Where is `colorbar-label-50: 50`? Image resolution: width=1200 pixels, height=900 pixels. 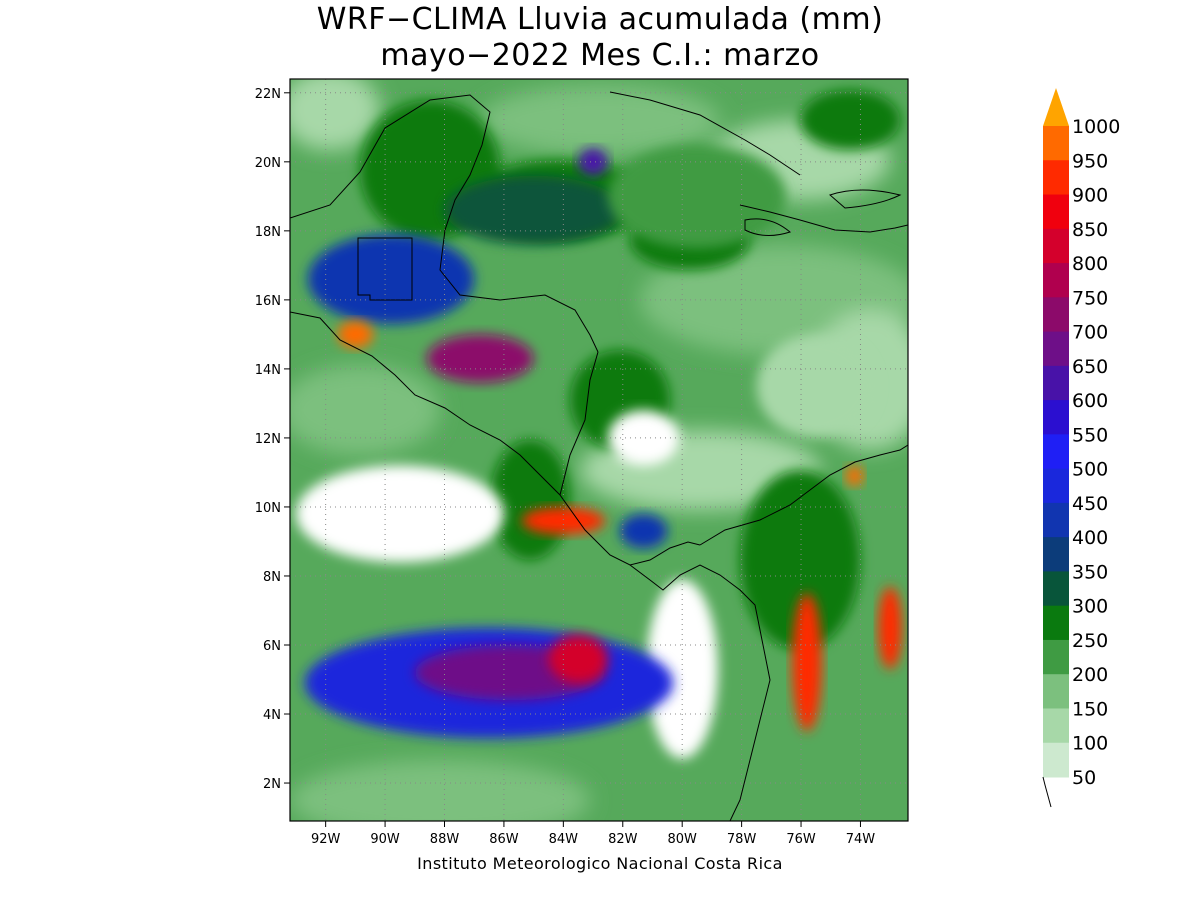
colorbar-label-50: 50 is located at coordinates (1084, 778).